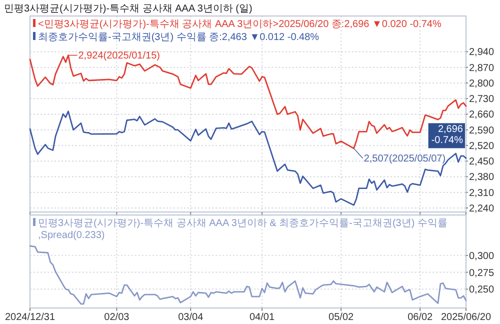 The width and height of the screenshot is (500, 324). What do you see at coordinates (481, 52) in the screenshot?
I see `y-tick-label: 2,940` at bounding box center [481, 52].